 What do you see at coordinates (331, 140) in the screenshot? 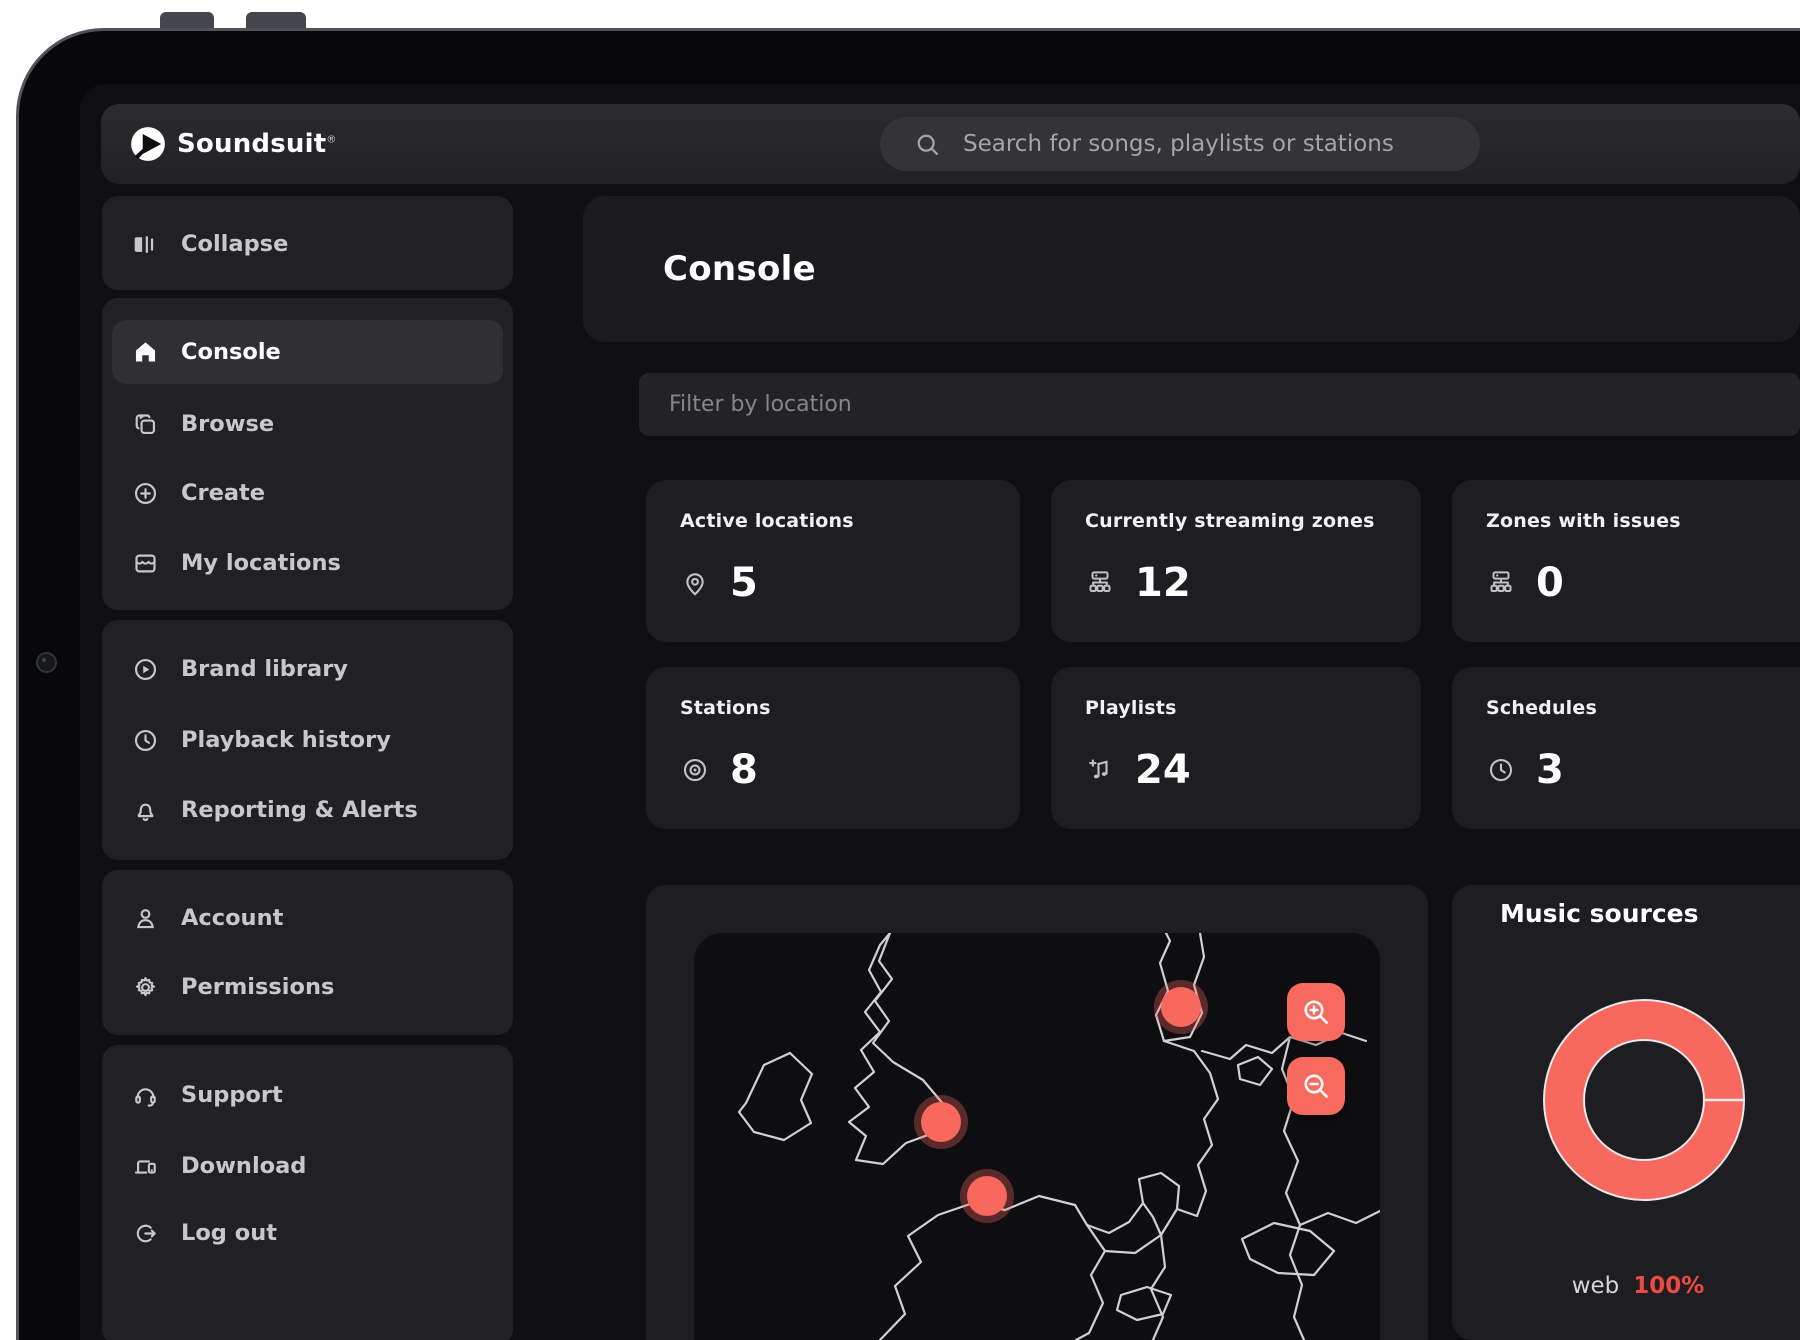
I see `registered-mark: ®` at bounding box center [331, 140].